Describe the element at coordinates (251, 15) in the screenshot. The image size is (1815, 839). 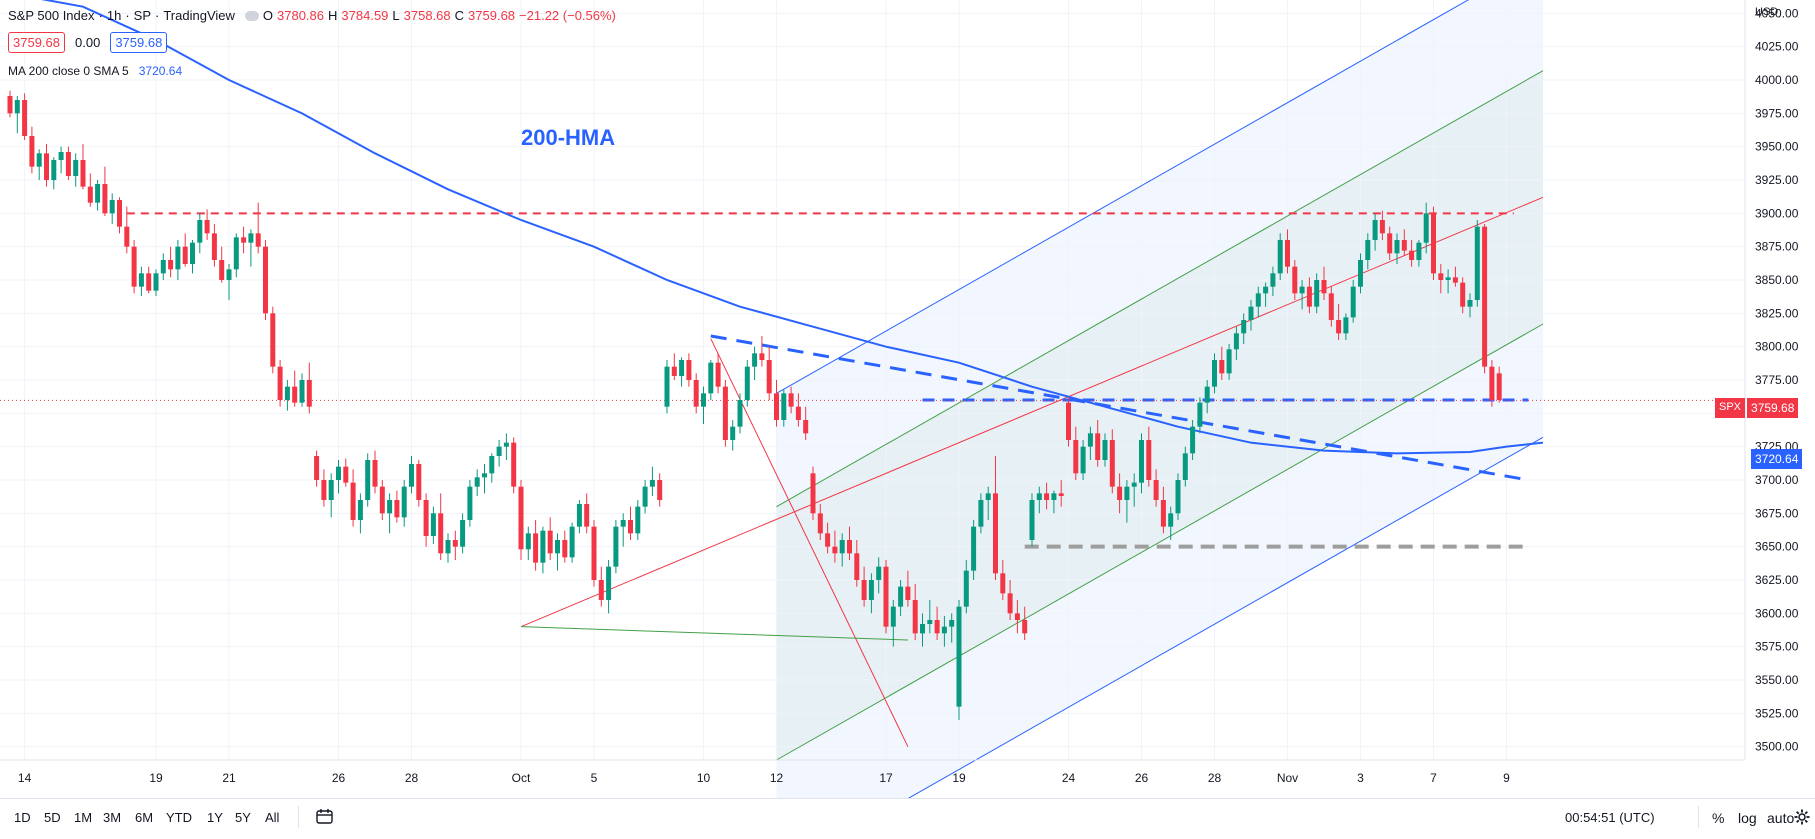
I see `visibility-toggle-icon` at that location.